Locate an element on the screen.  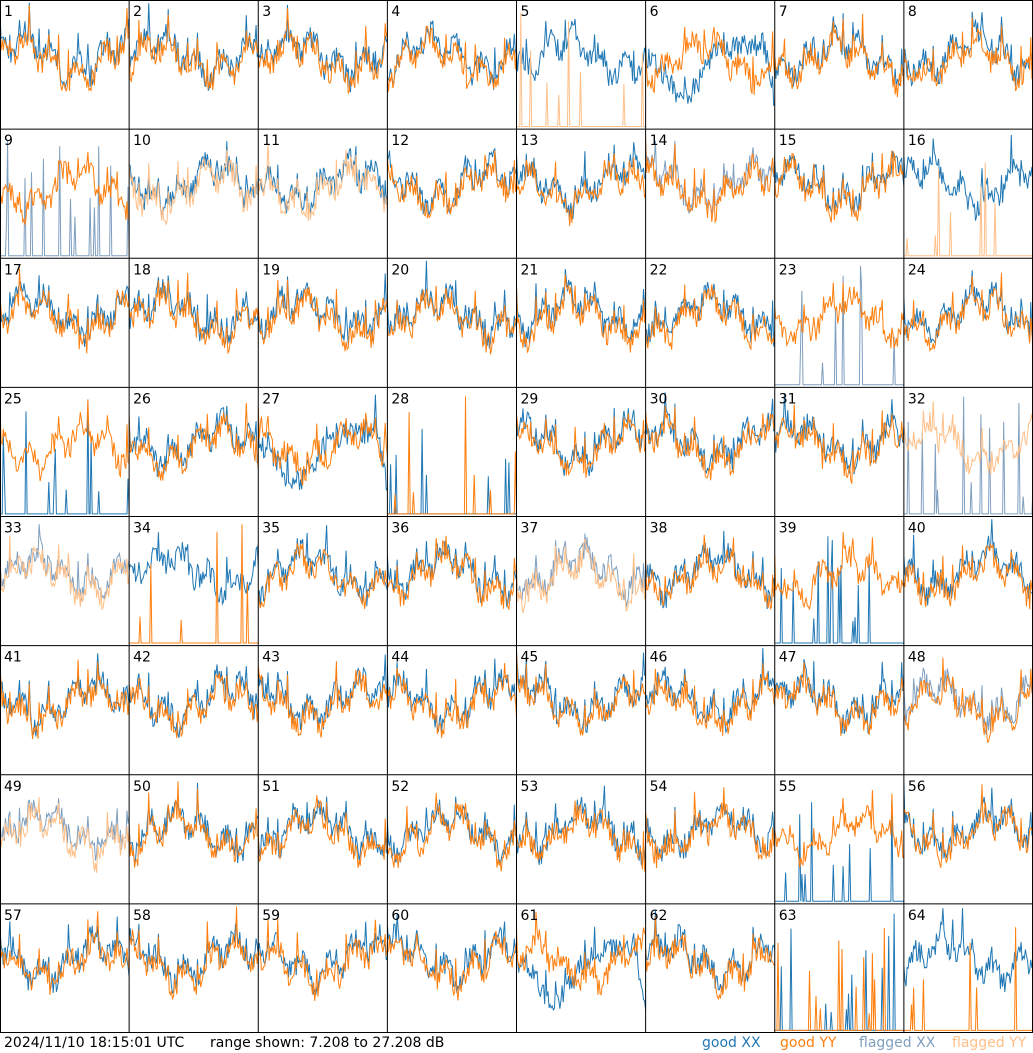
panel-1: 1 is located at coordinates (65, 47).